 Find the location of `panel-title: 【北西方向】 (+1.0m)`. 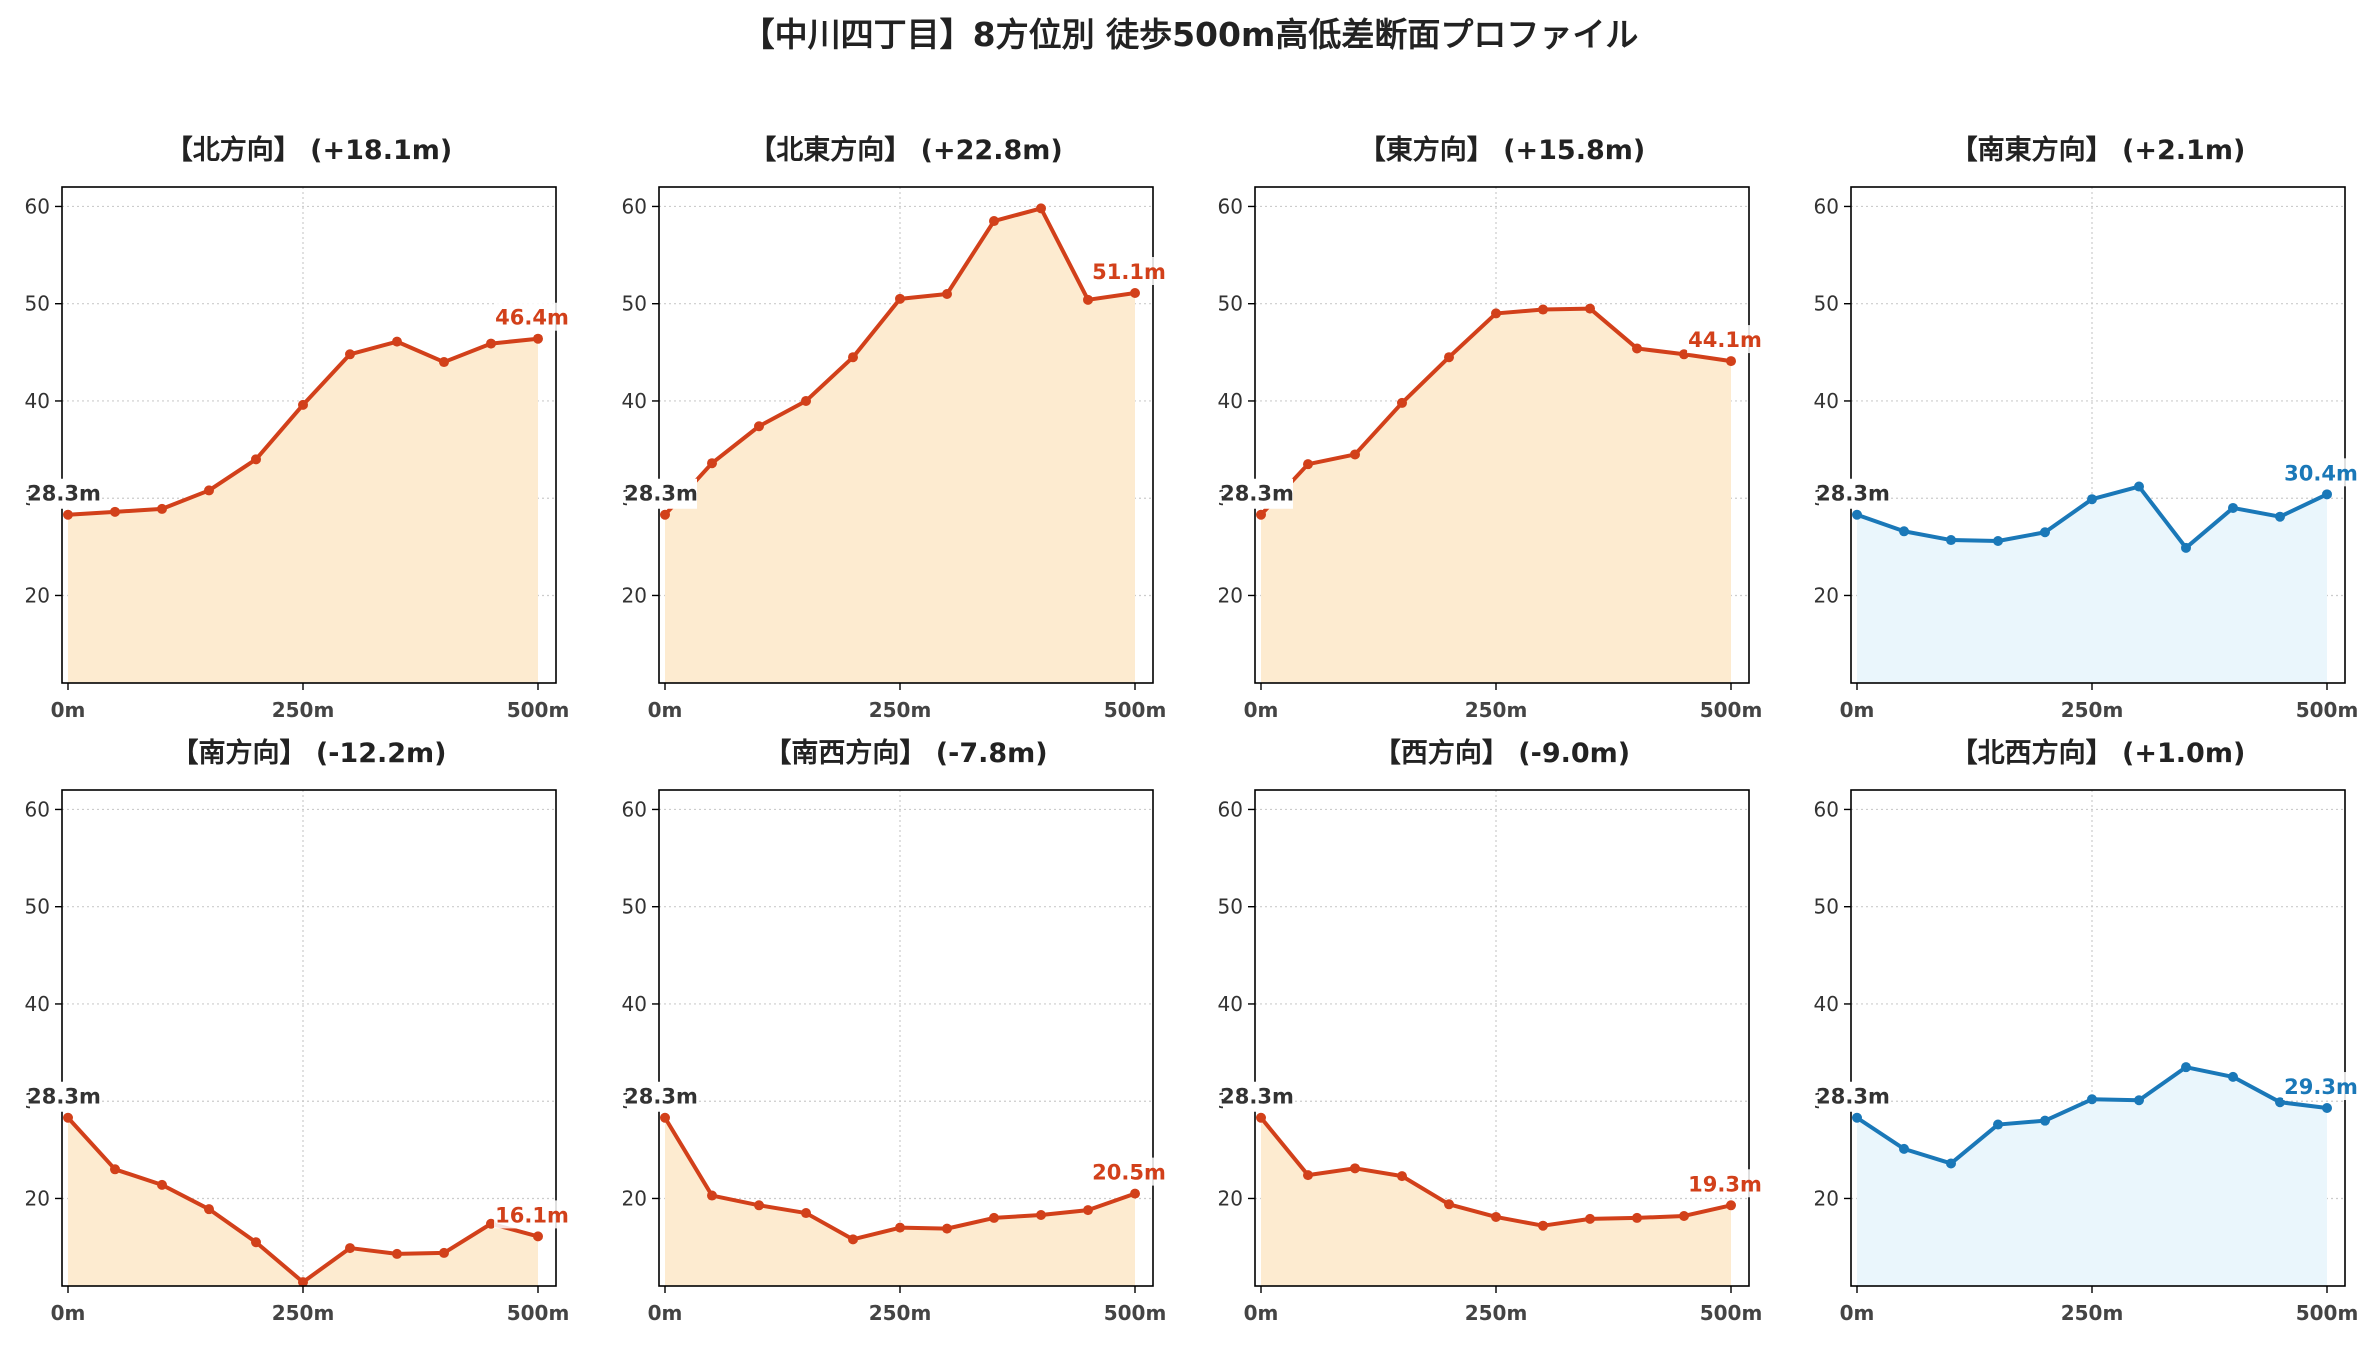

panel-title: 【北西方向】 (+1.0m) is located at coordinates (2098, 753).